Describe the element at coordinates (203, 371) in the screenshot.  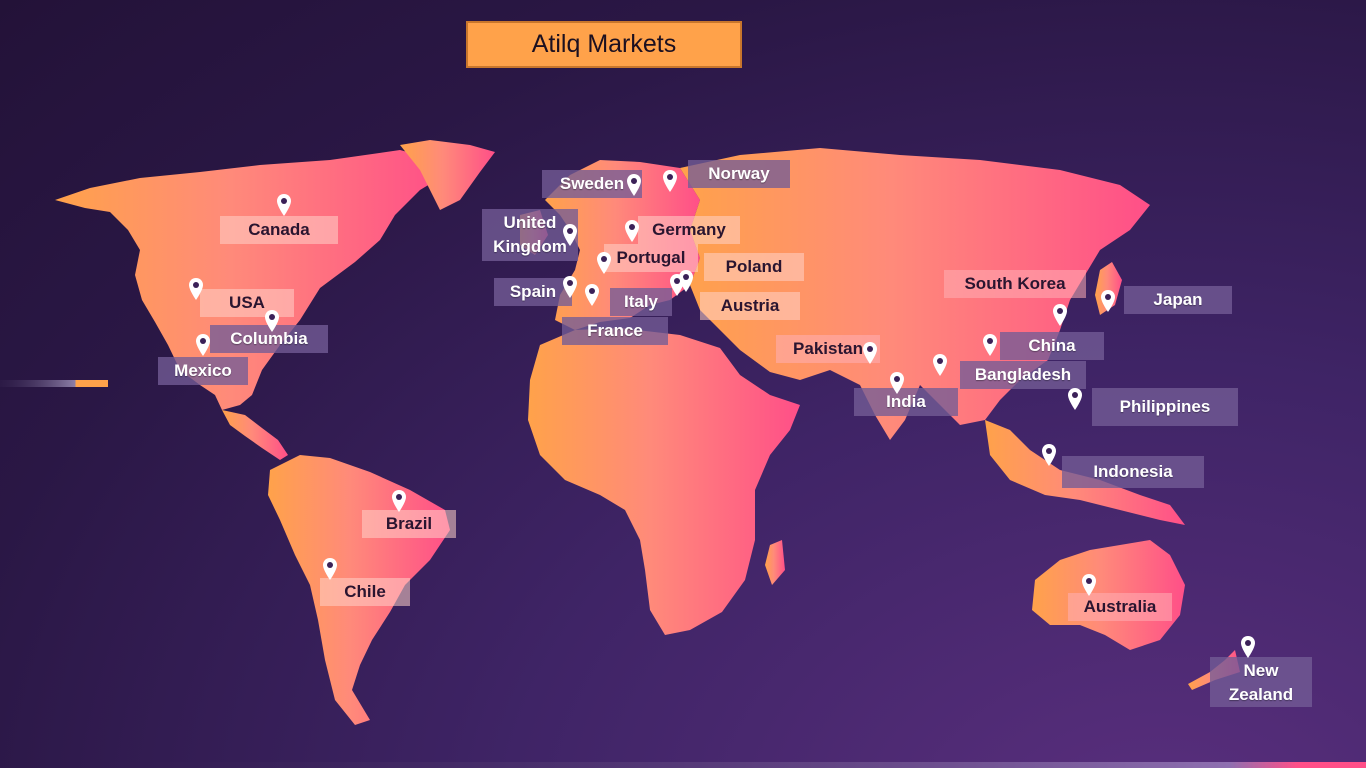
I see `label-mexico: Mexico` at that location.